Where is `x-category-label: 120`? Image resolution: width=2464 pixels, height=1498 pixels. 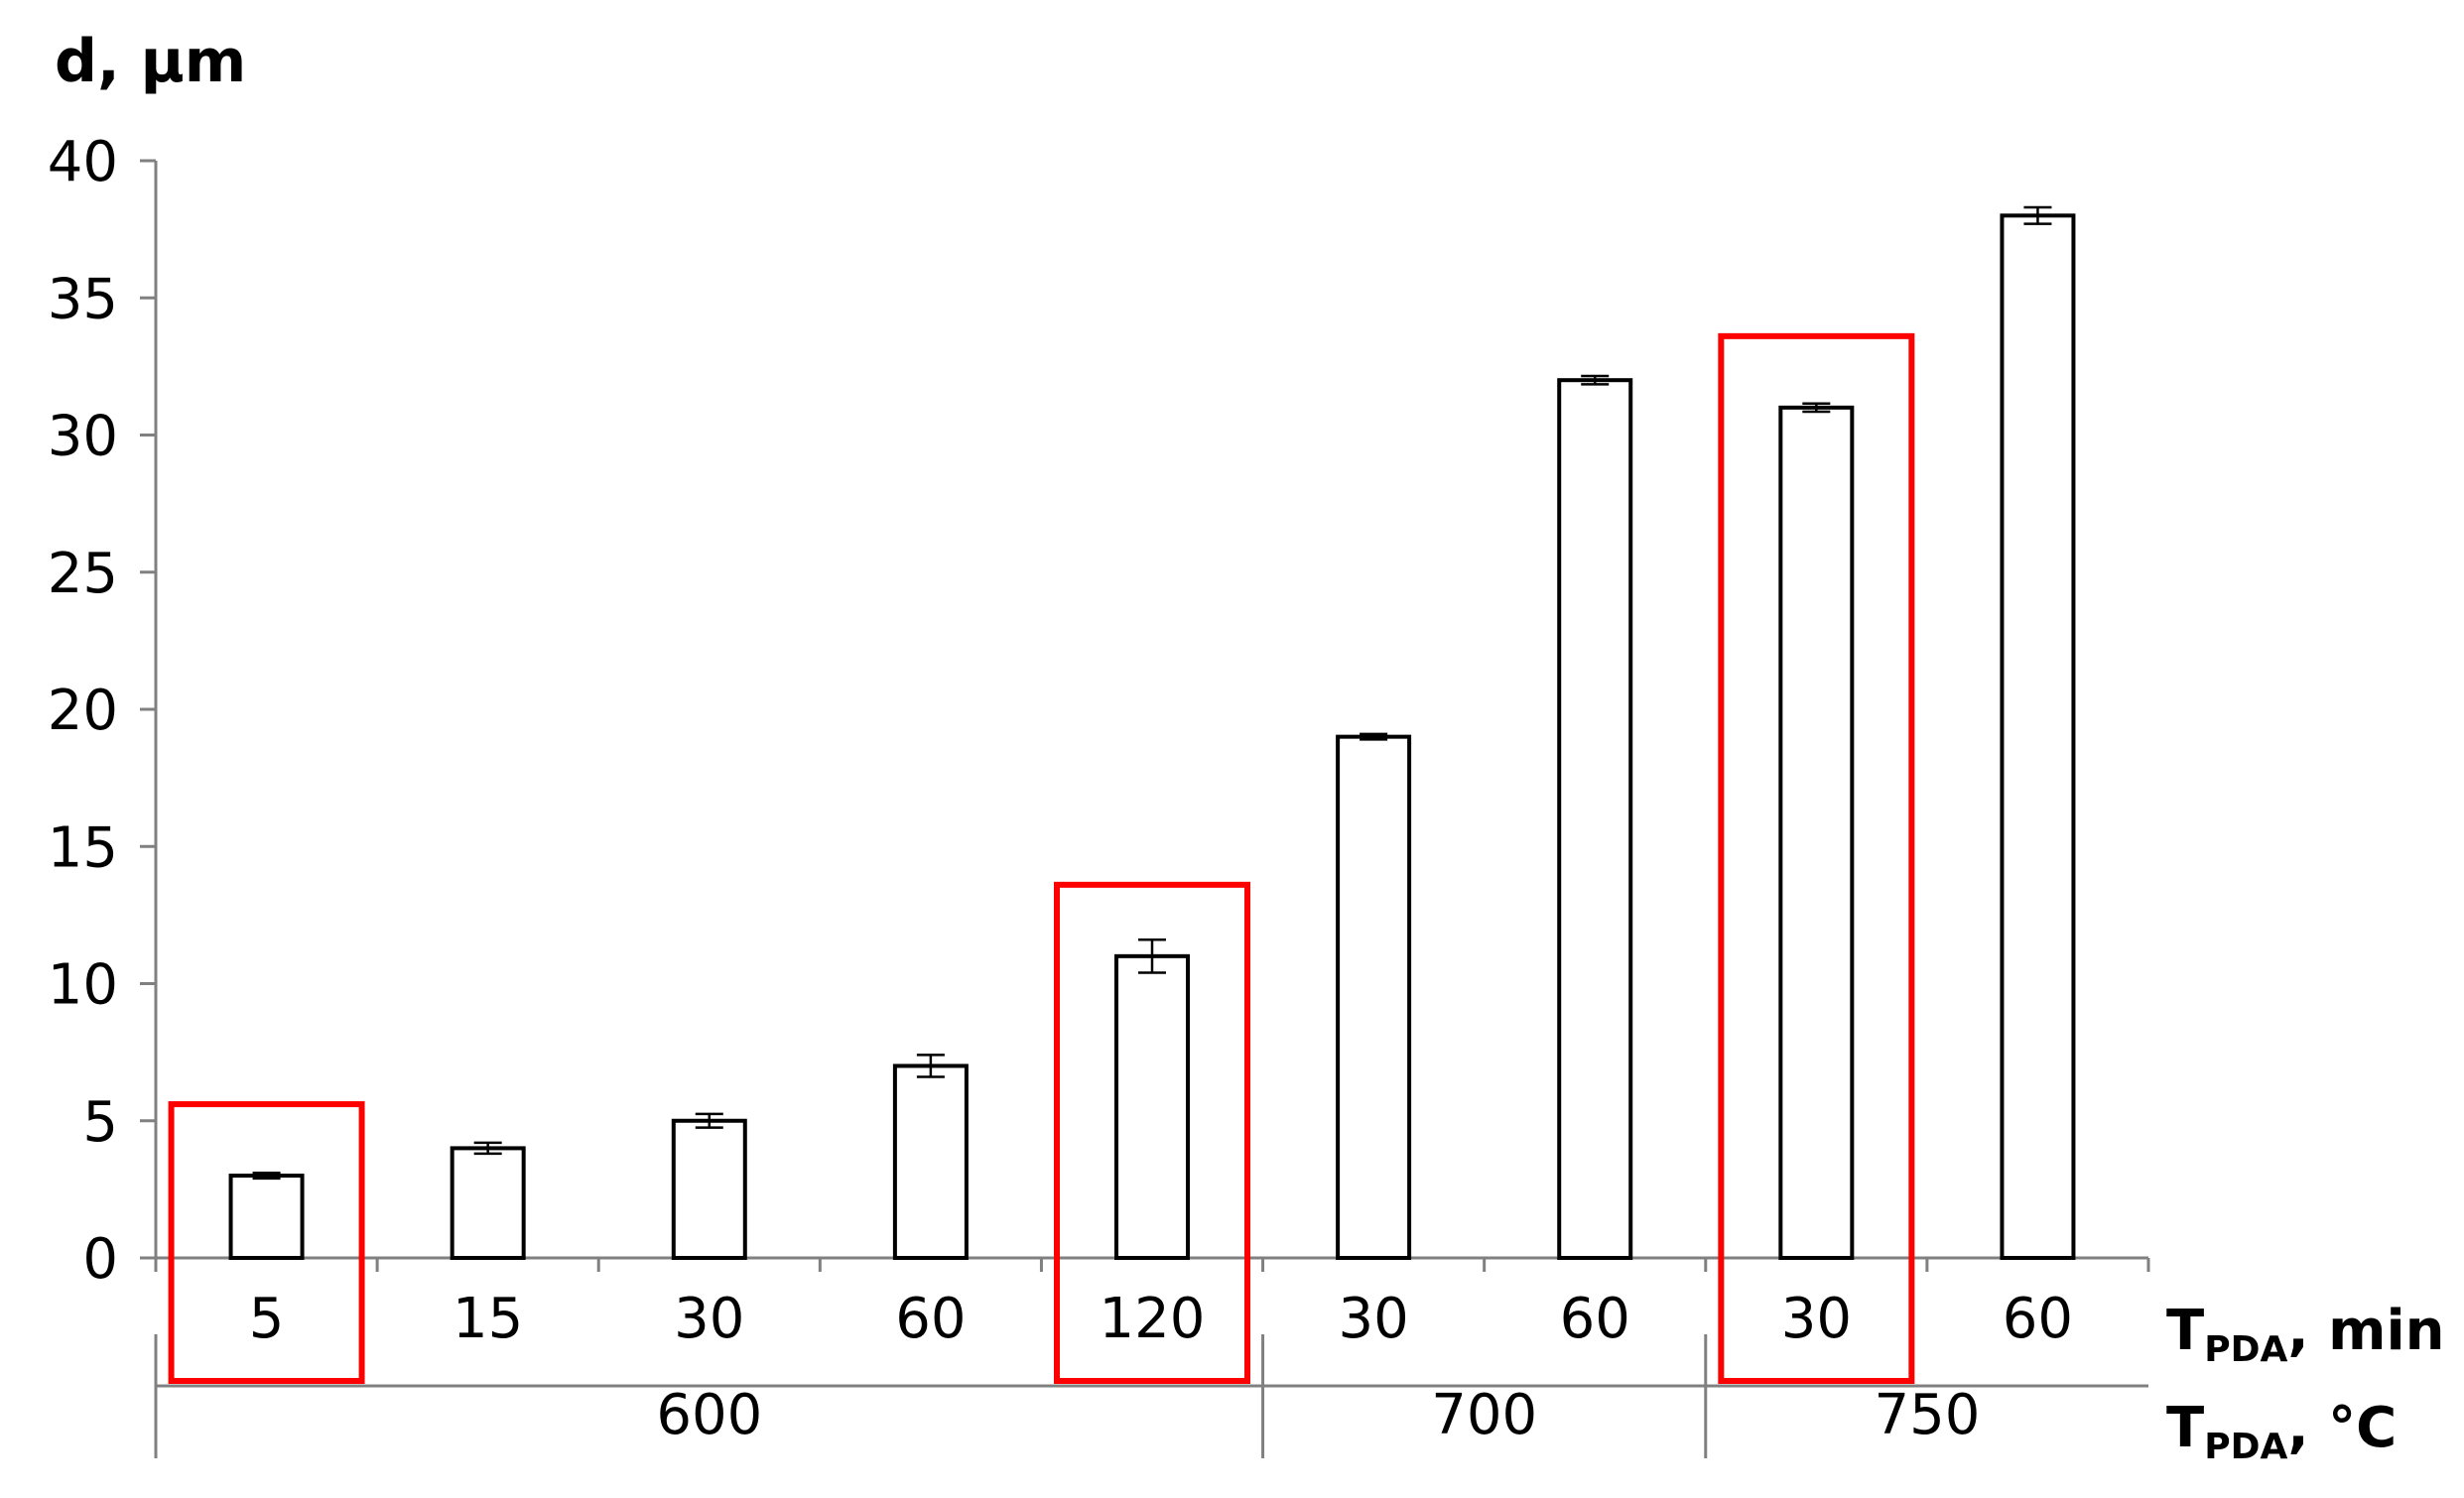
x-category-label: 120 is located at coordinates (1153, 1319).